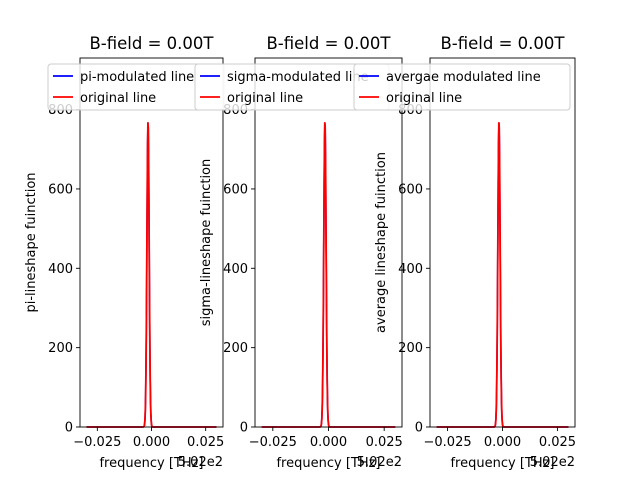 This screenshot has width=640, height=480. I want to click on legend: pi-modulated line original line, so click(136, 87).